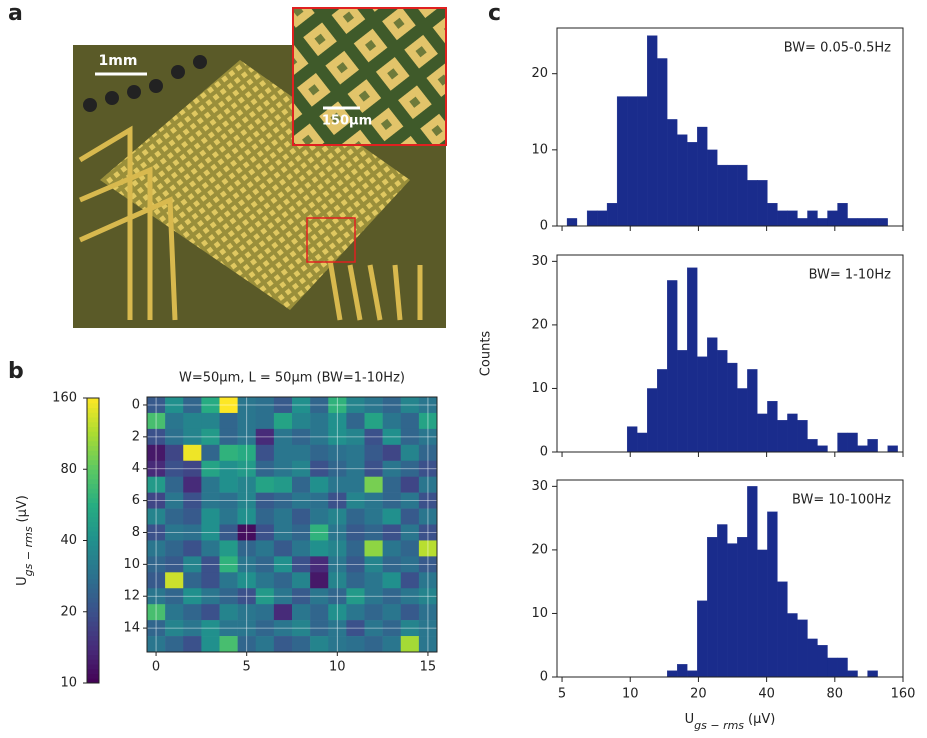  What do you see at coordinates (64, 398) in the screenshot?
I see `colorbar-tick-label: 160` at bounding box center [64, 398].